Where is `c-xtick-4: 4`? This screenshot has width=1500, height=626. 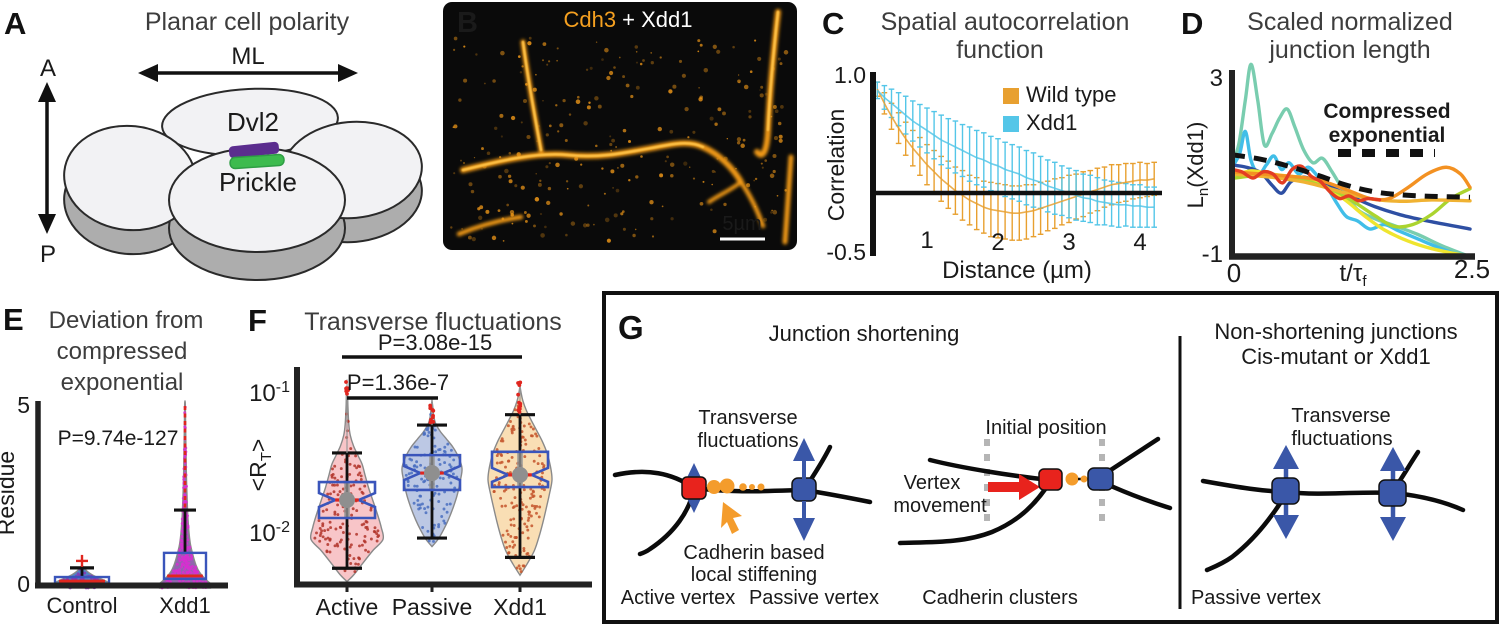 c-xtick-4: 4 is located at coordinates (1139, 242).